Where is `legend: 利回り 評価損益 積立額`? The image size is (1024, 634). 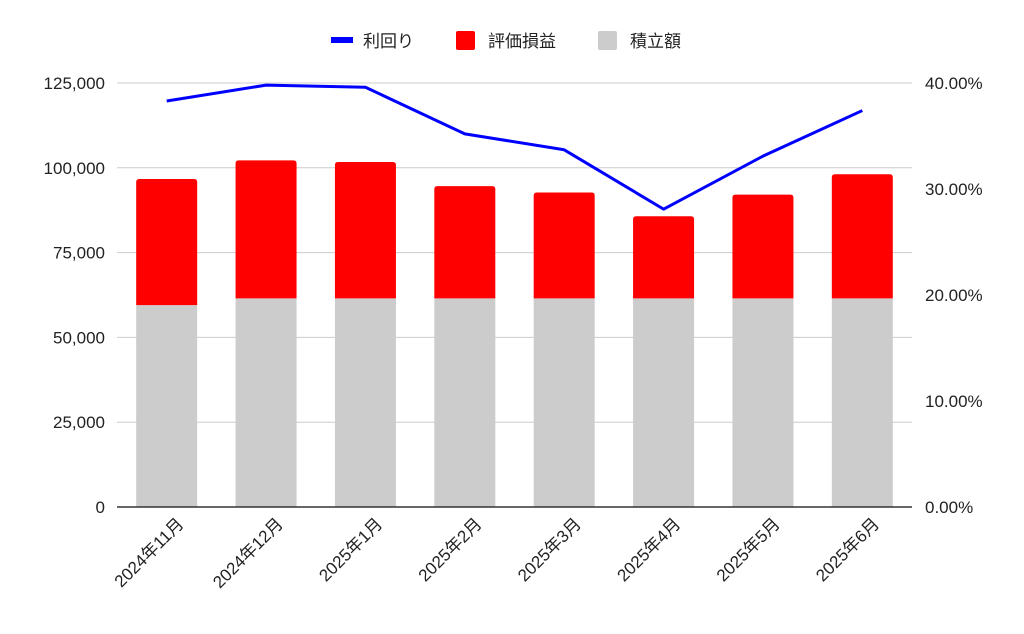 legend: 利回り 評価損益 積立額 is located at coordinates (506, 41).